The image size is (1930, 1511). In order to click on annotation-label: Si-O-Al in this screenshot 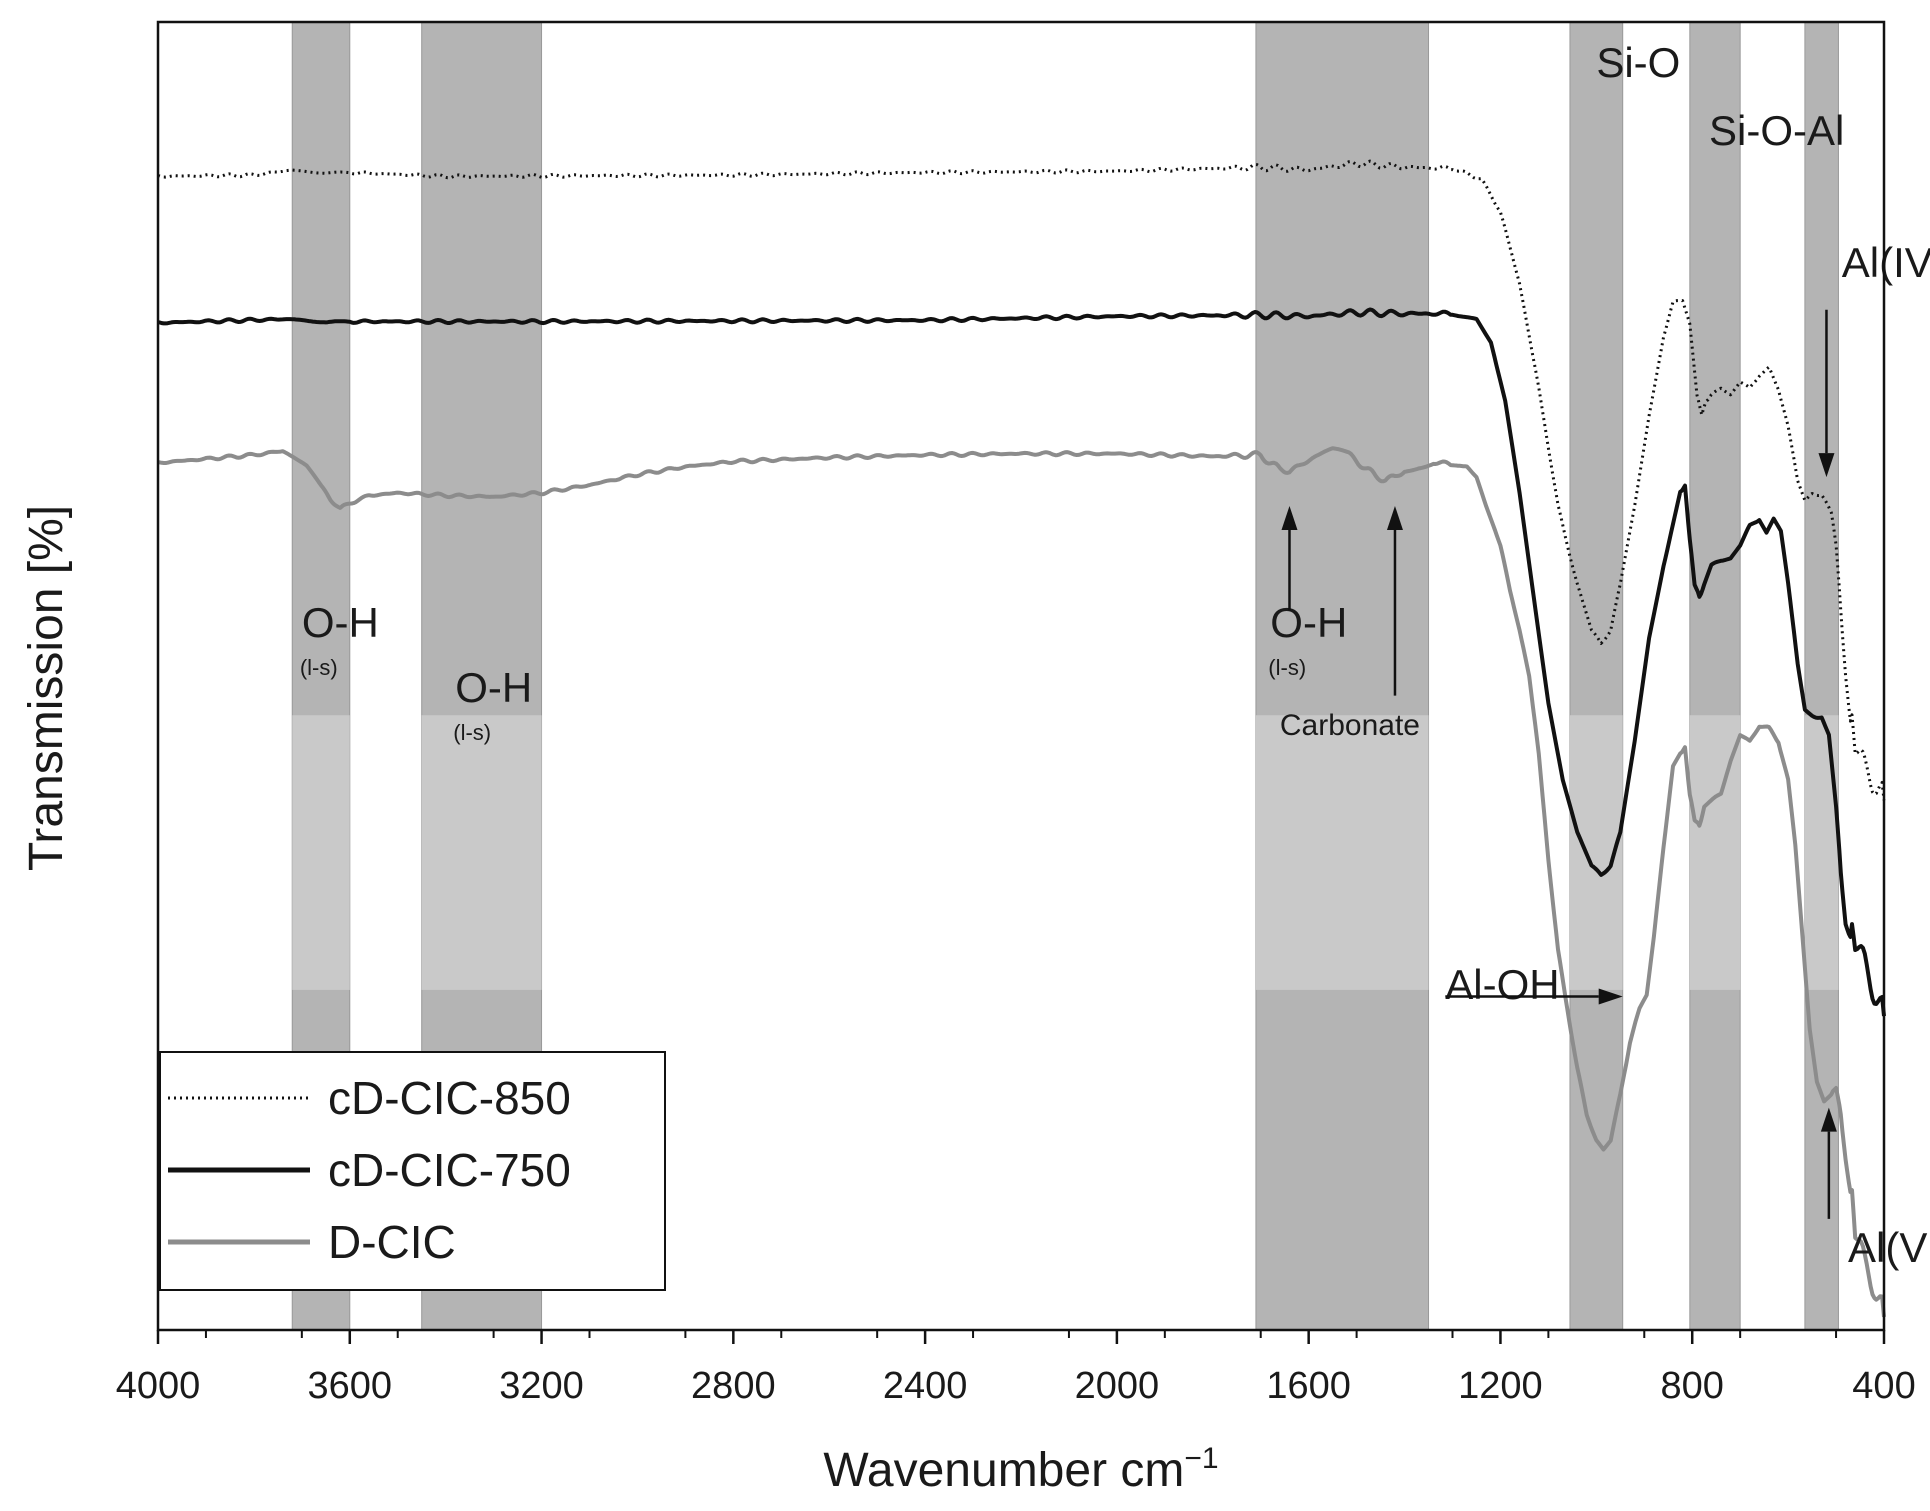, I will do `click(1776, 130)`.